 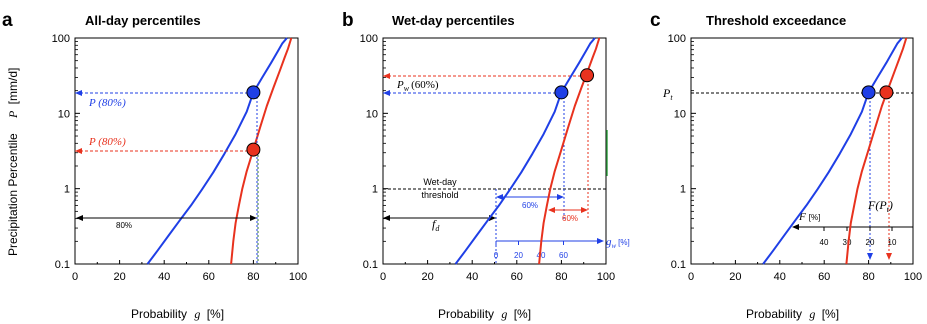 What do you see at coordinates (107, 103) in the screenshot?
I see `svg-text: P (80%)` at bounding box center [107, 103].